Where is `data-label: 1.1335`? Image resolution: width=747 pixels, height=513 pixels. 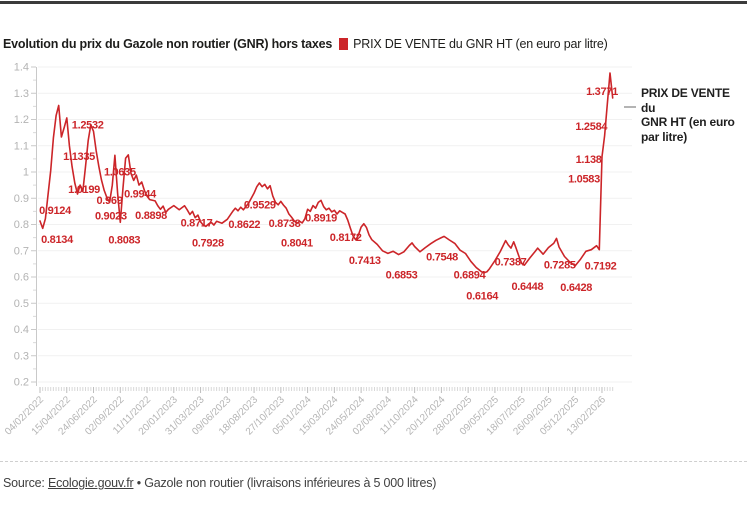 data-label: 1.1335 is located at coordinates (79, 157).